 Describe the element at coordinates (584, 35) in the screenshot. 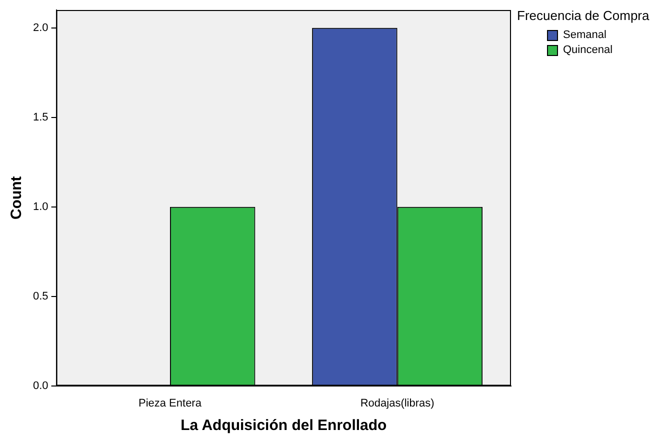

I see `legend-label: Semanal` at that location.